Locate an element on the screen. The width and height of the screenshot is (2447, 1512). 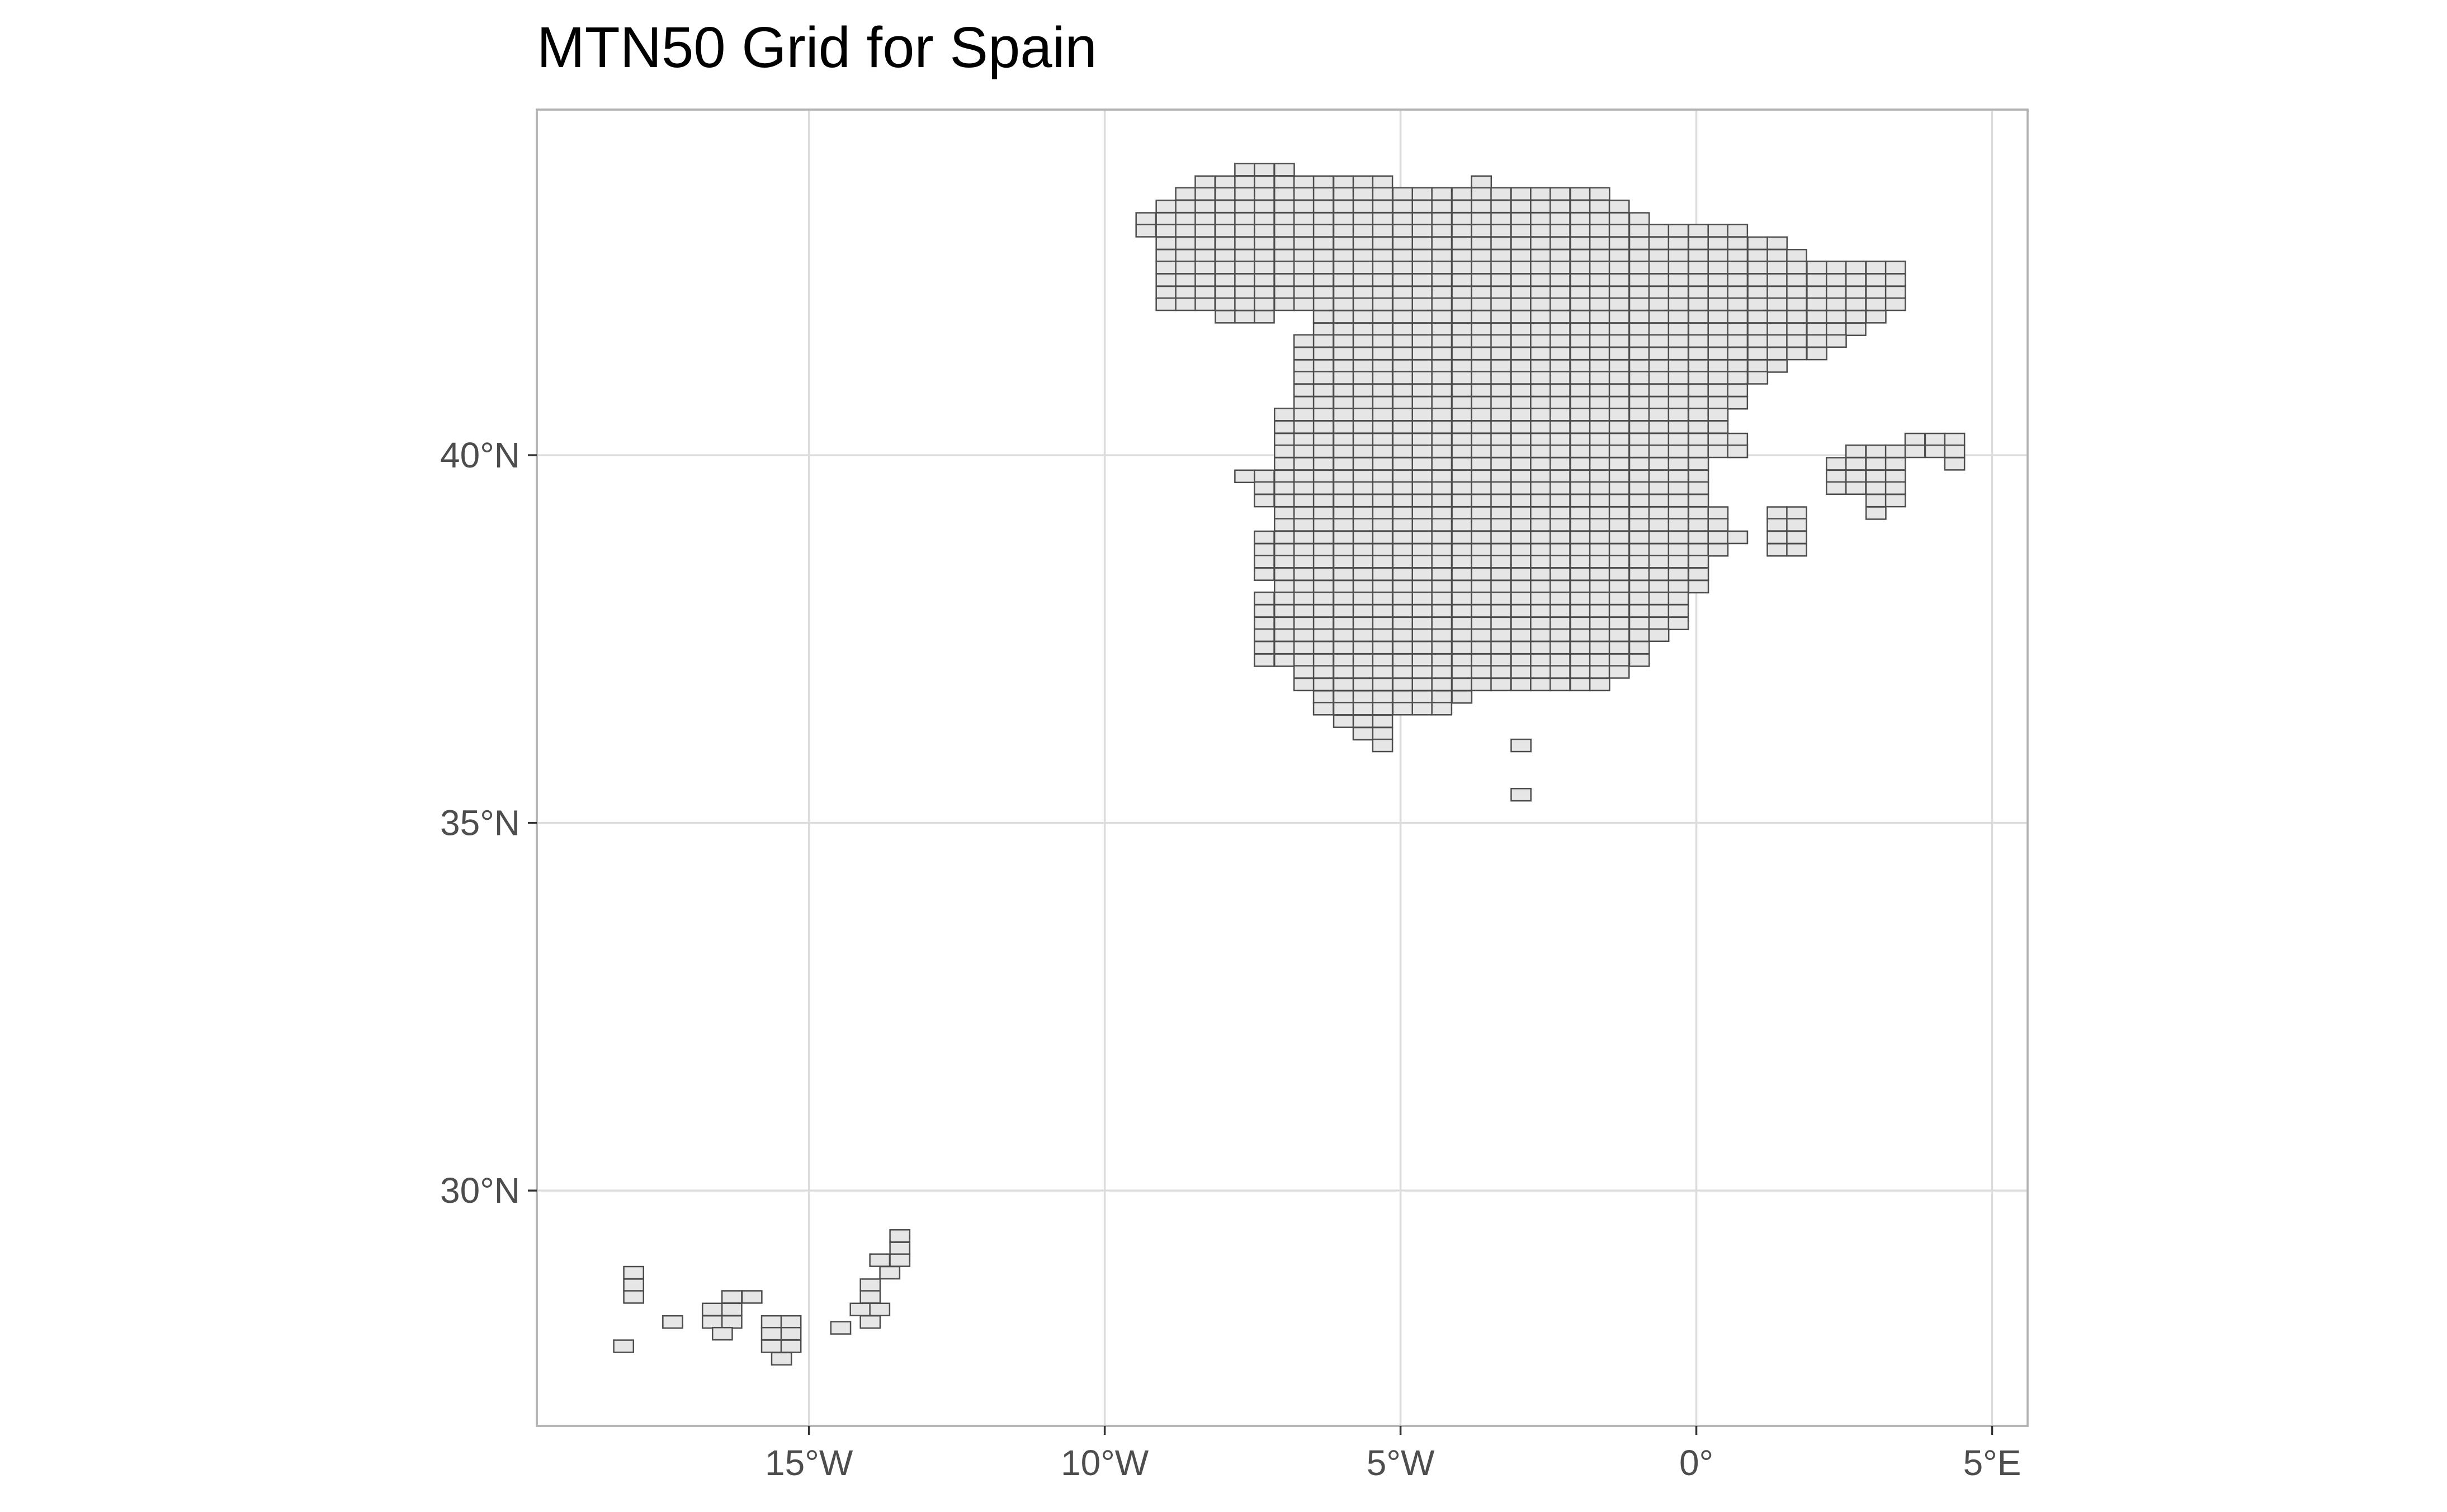
y-tick-label-1: 35°N is located at coordinates (480, 823).